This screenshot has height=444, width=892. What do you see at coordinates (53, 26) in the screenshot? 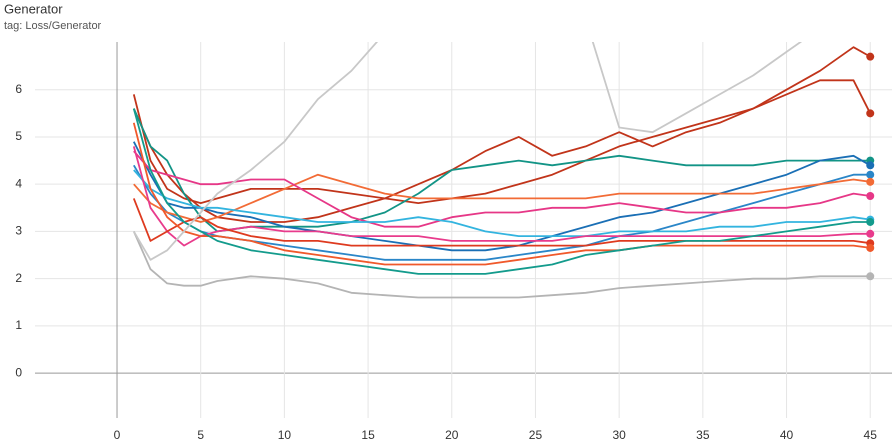
I see `chart-subtitle: tag: Loss/Generator` at bounding box center [53, 26].